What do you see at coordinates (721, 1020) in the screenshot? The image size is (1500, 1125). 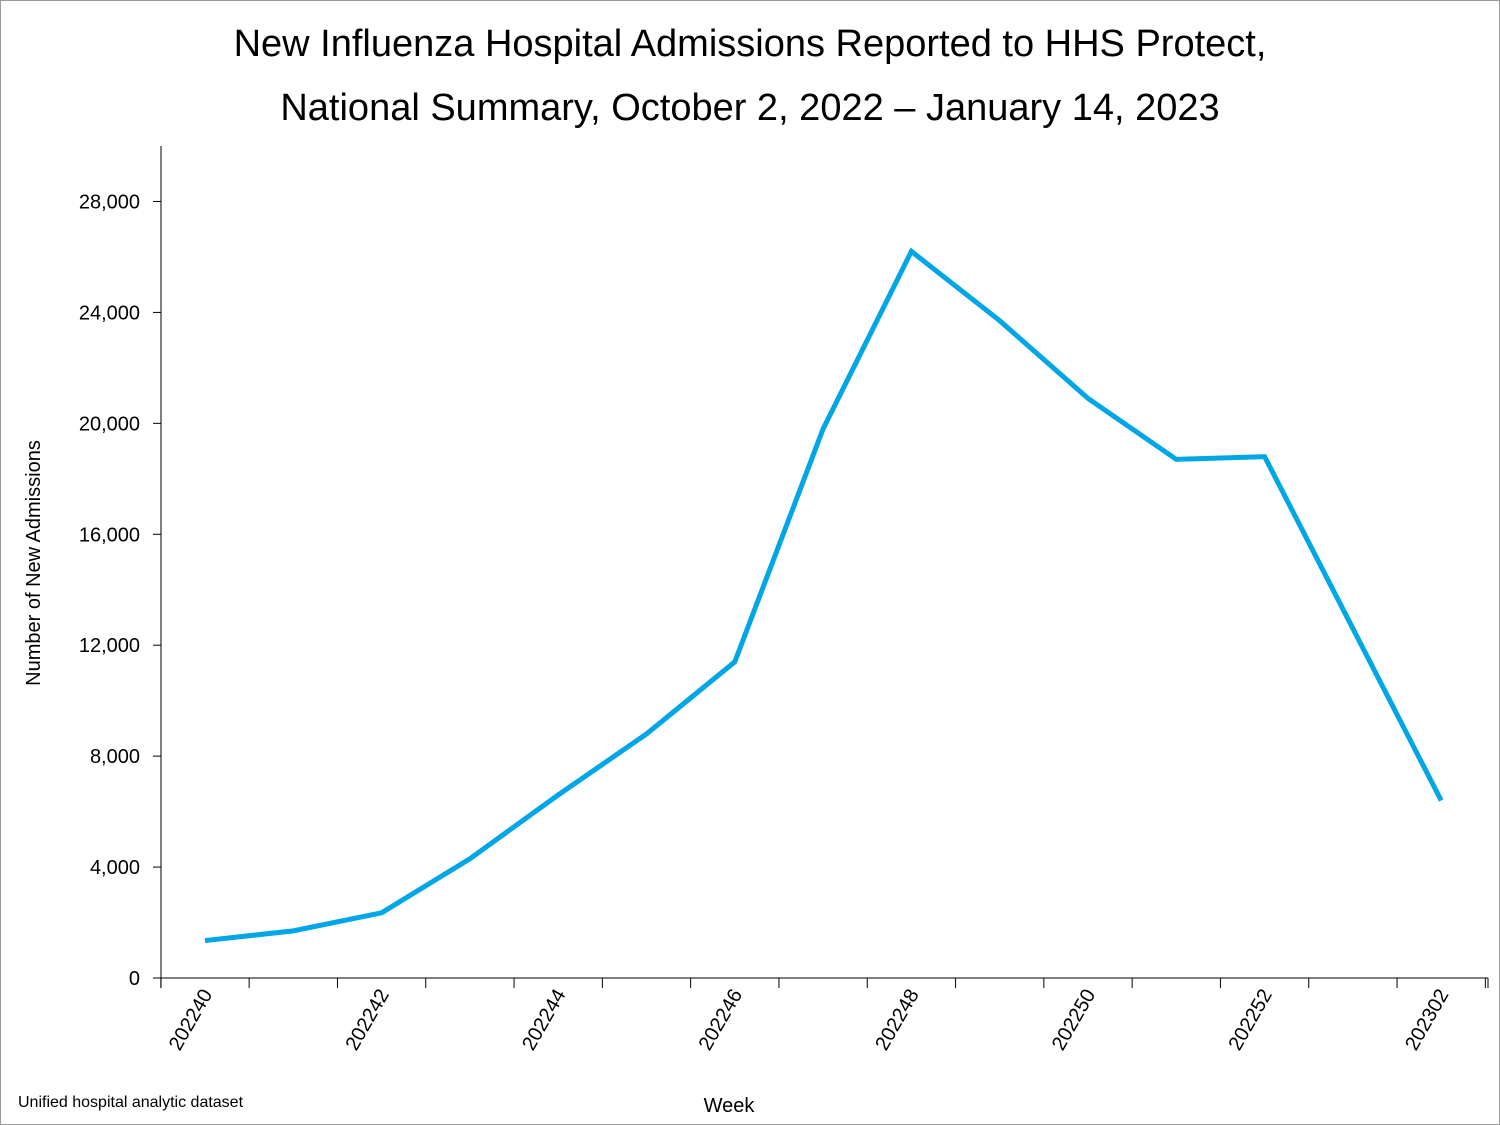 I see `x-tick-label: 202246` at bounding box center [721, 1020].